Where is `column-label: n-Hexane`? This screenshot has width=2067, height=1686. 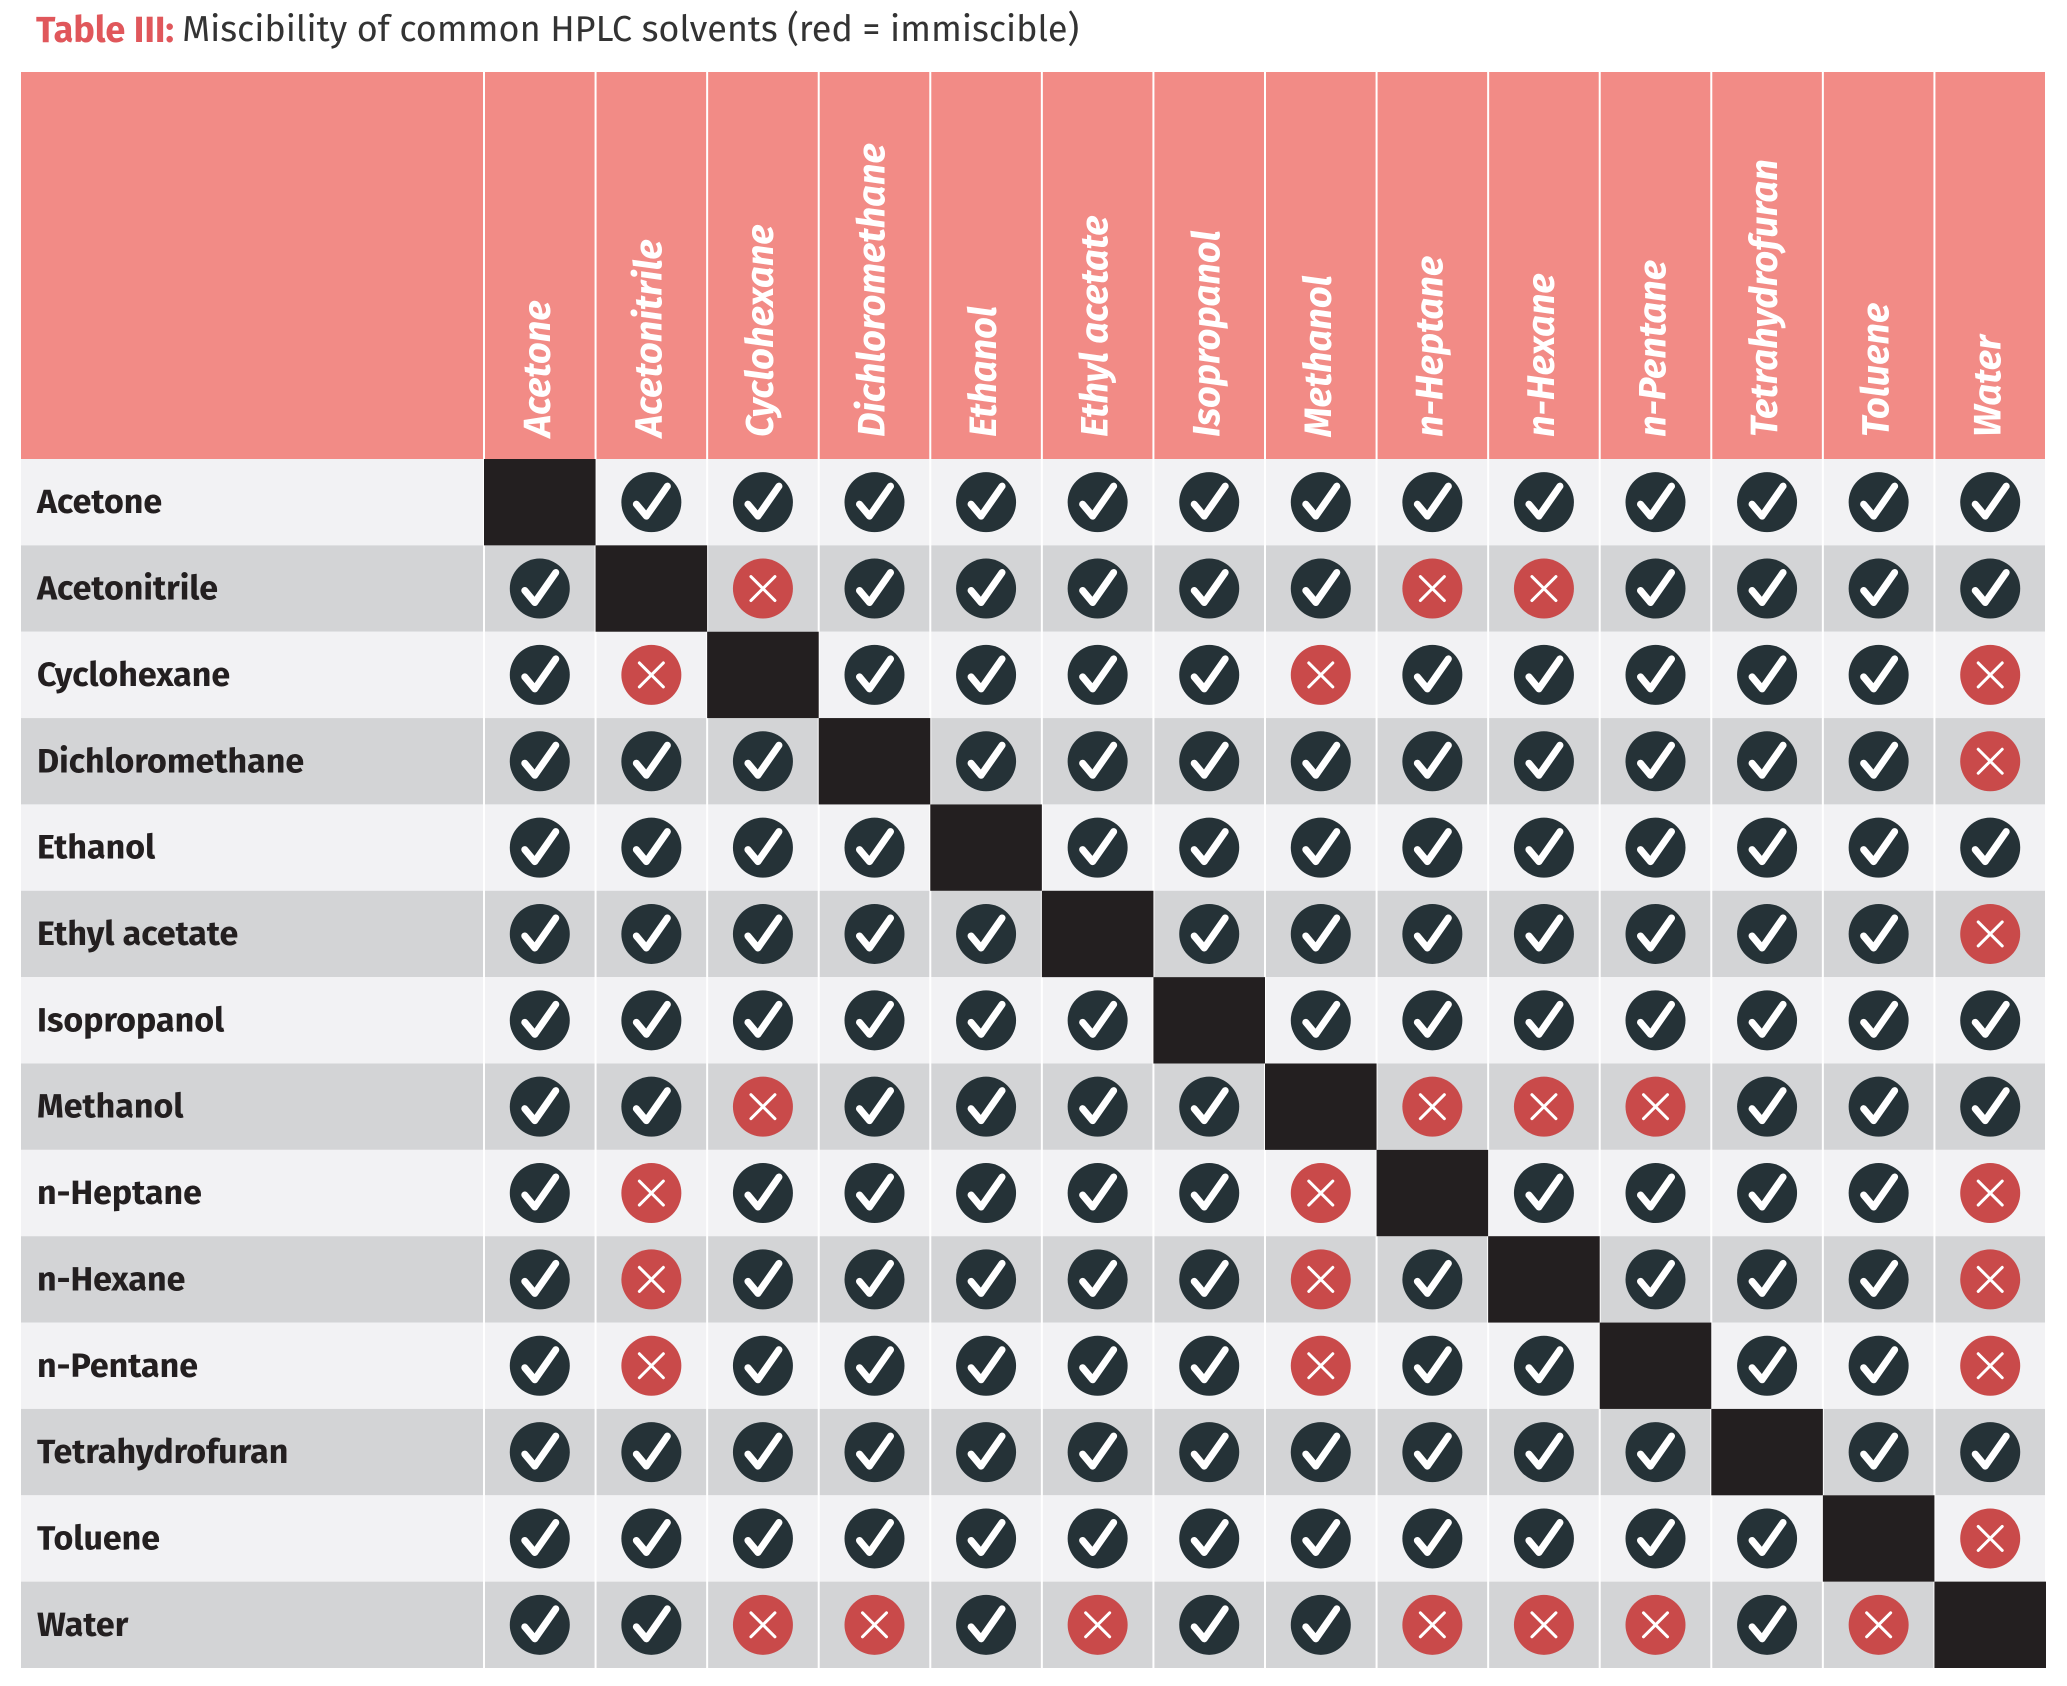
column-label: n-Hexane is located at coordinates (1542, 355).